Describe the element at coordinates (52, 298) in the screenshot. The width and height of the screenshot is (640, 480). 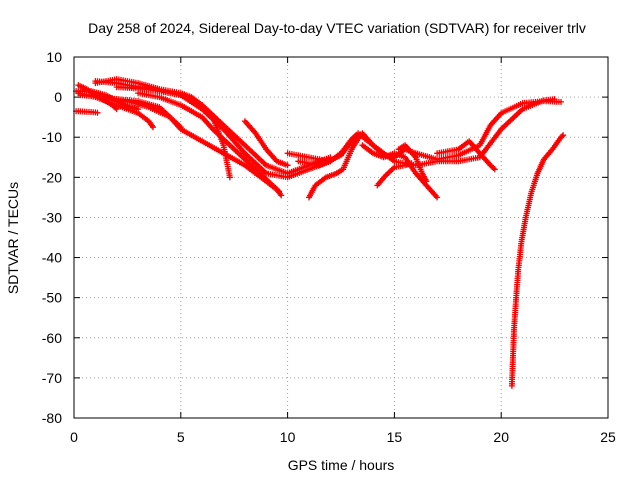
I see `y-tick-label: -50` at that location.